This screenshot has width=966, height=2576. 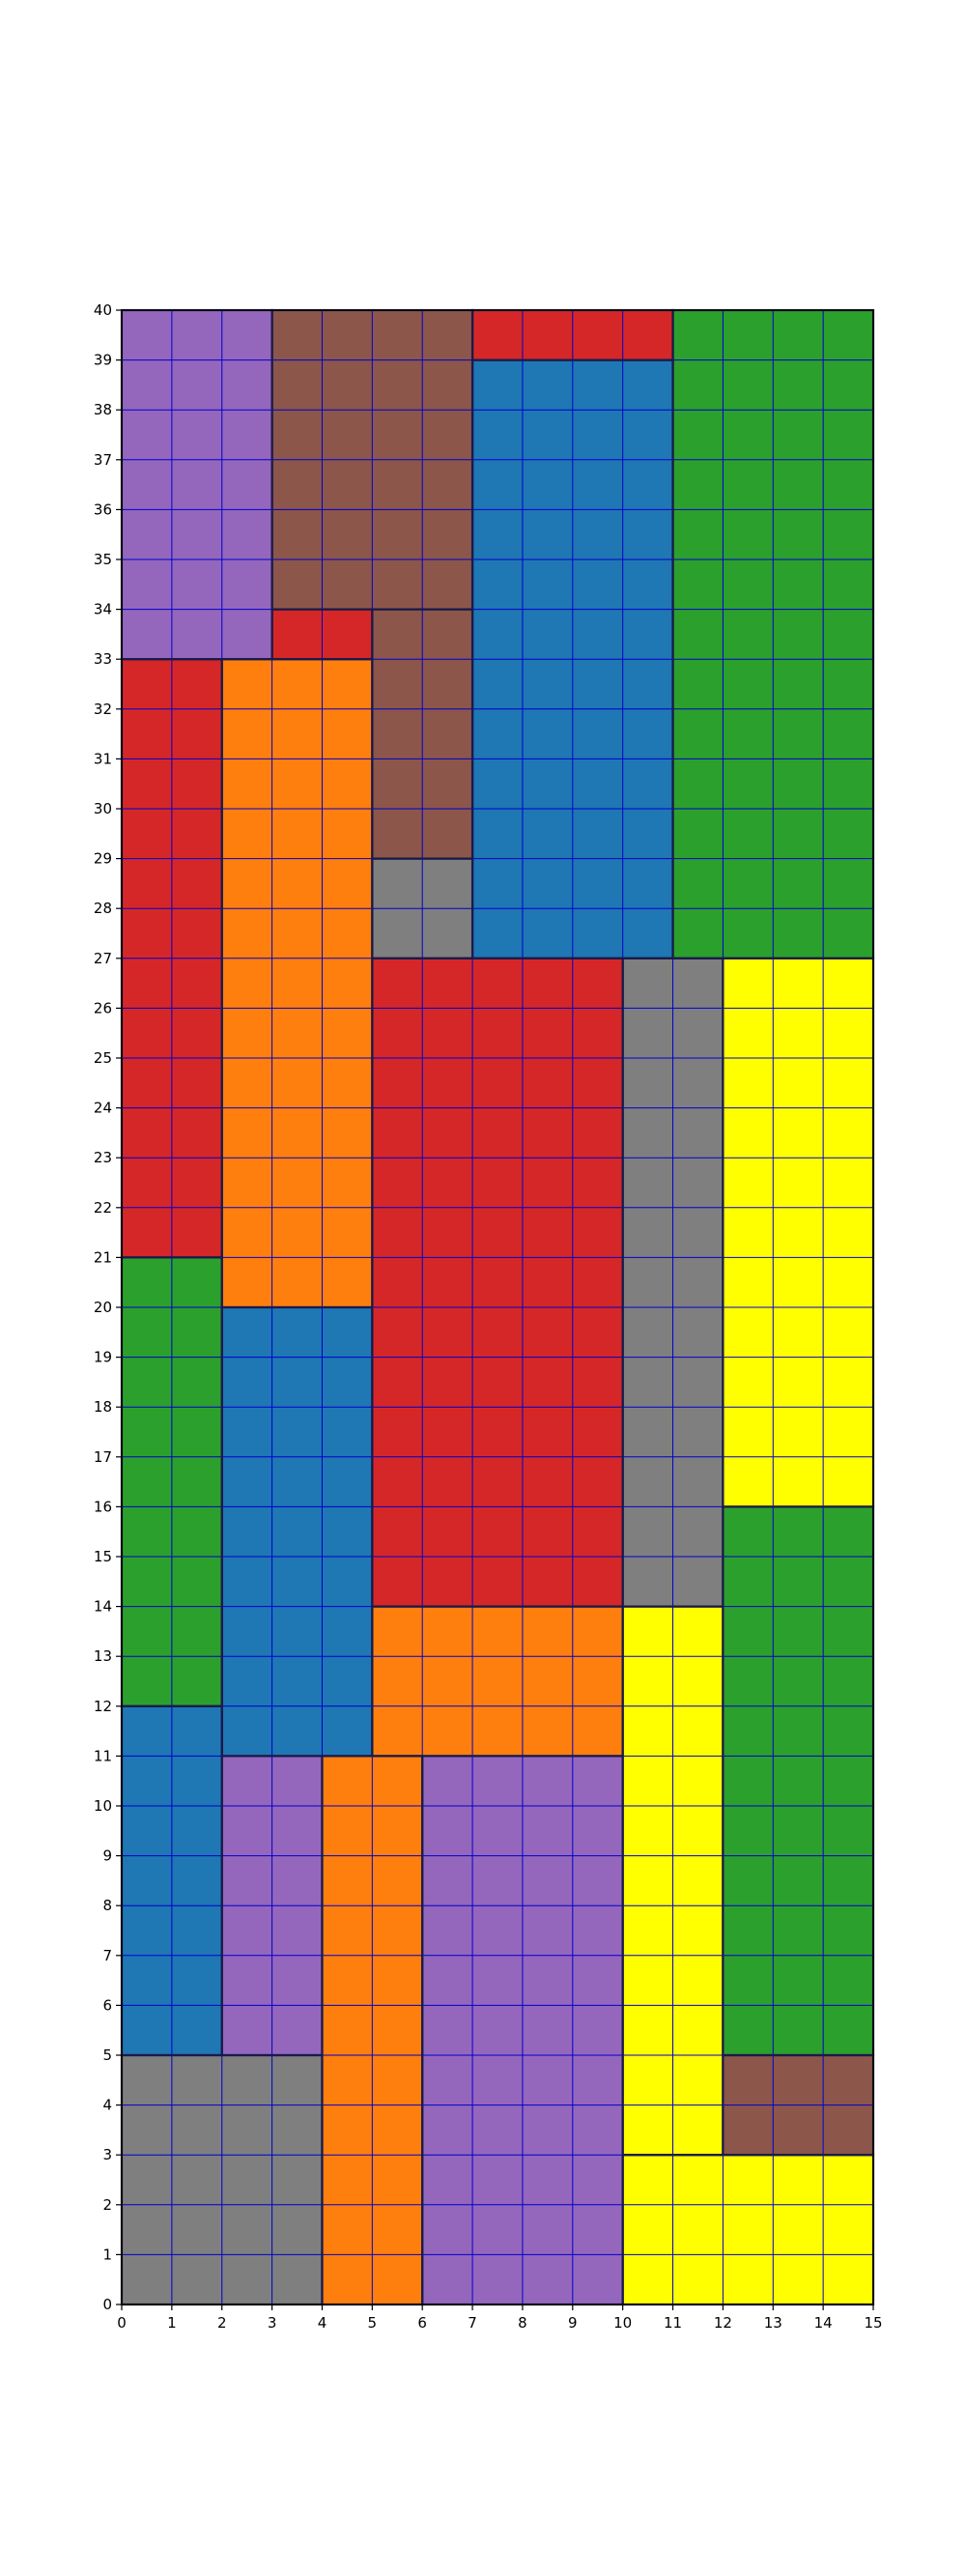 I want to click on y-tick-label: 28, so click(x=103, y=909).